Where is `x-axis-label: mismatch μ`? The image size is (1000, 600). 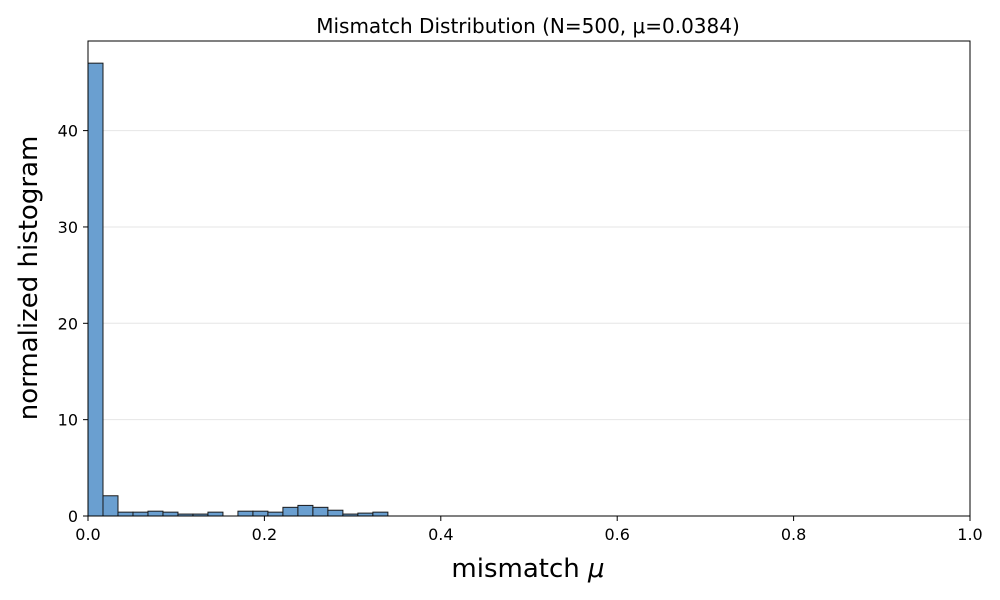
x-axis-label: mismatch μ is located at coordinates (527, 569).